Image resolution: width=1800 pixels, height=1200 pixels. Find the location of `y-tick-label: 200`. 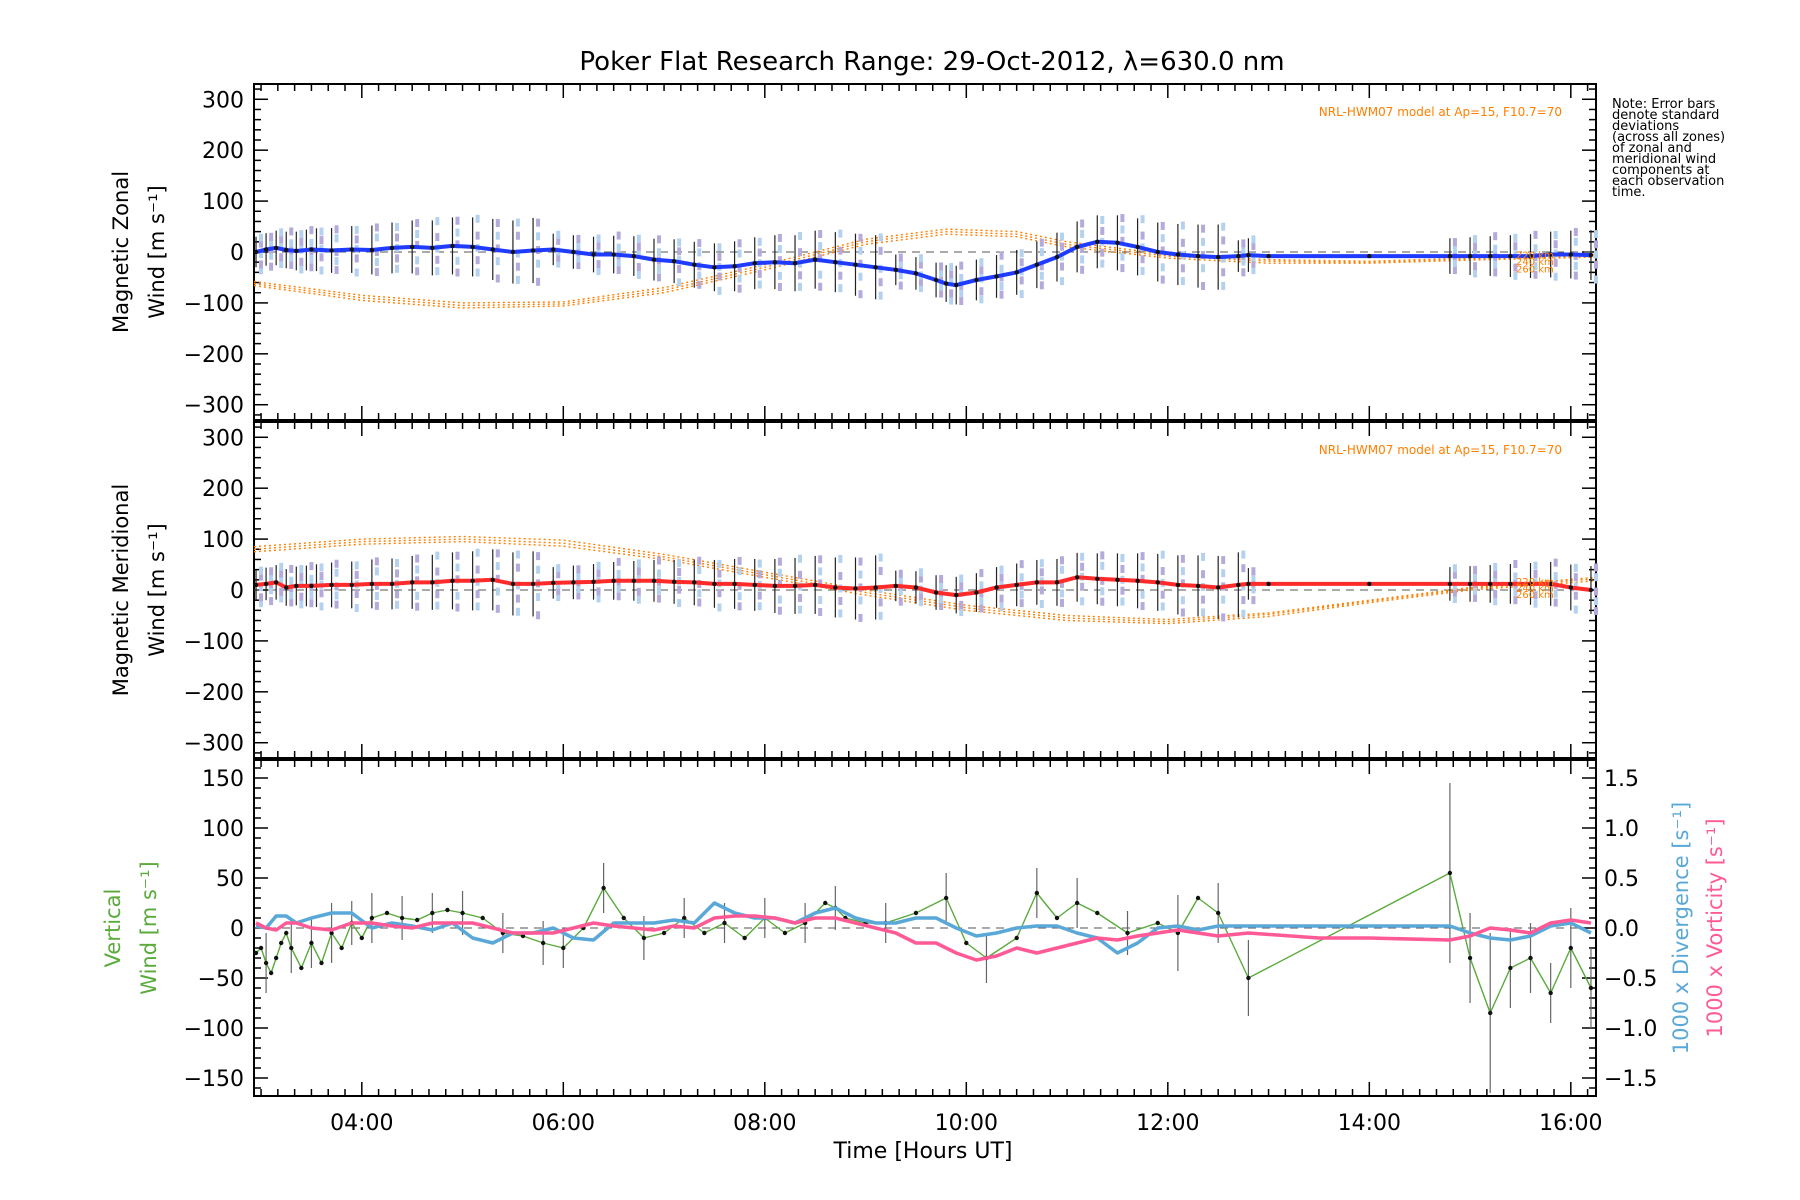

y-tick-label: 200 is located at coordinates (223, 151).